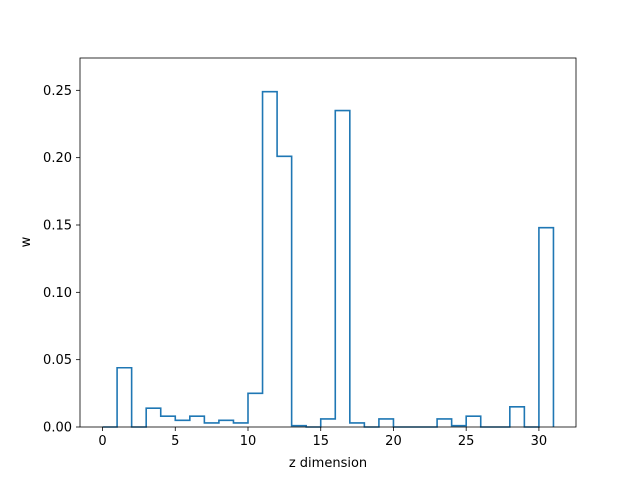  What do you see at coordinates (57, 293) in the screenshot?
I see `y-tick-label: 0.10` at bounding box center [57, 293].